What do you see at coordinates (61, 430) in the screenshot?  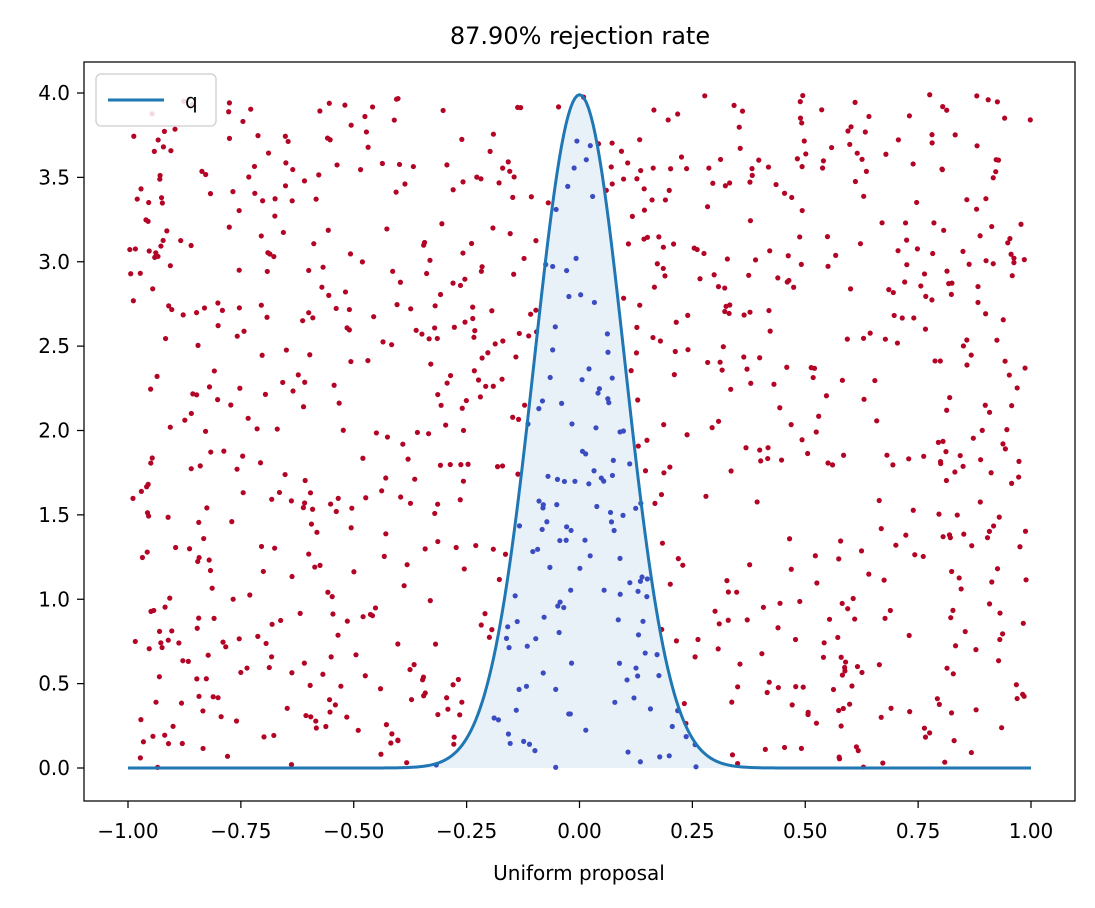 I see `y-axis: 0.0 0.5 1.0 1.5 2.0 2.5 3.0 3.5 4.0` at bounding box center [61, 430].